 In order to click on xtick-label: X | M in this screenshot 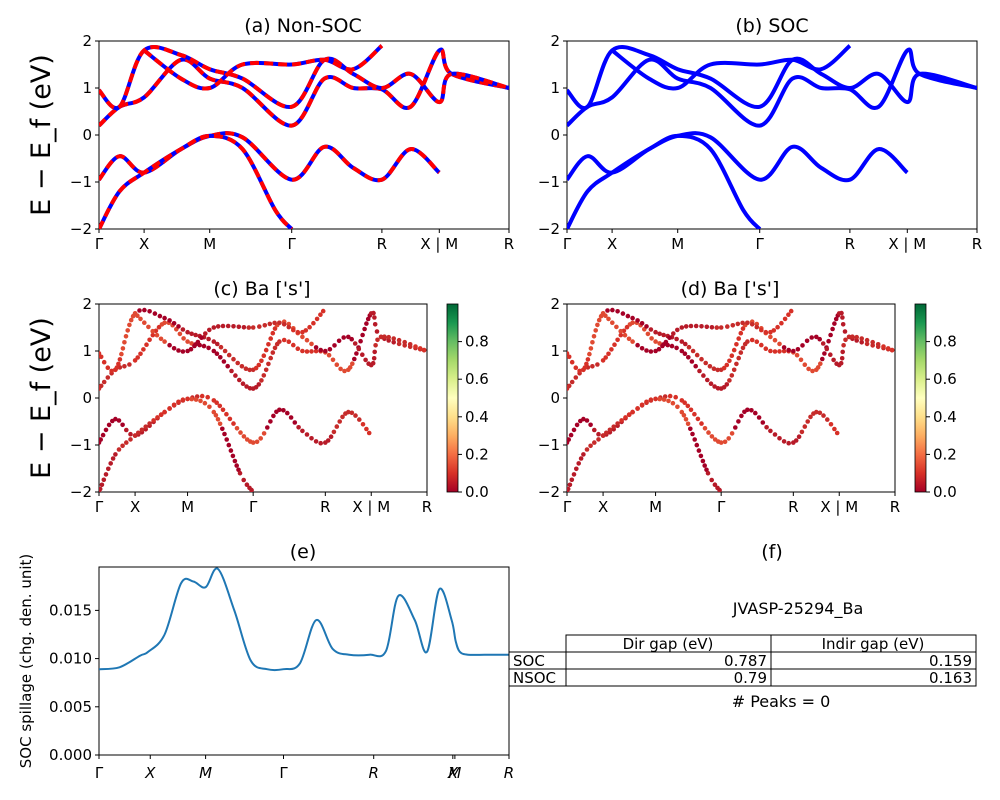, I will do `click(371, 507)`.